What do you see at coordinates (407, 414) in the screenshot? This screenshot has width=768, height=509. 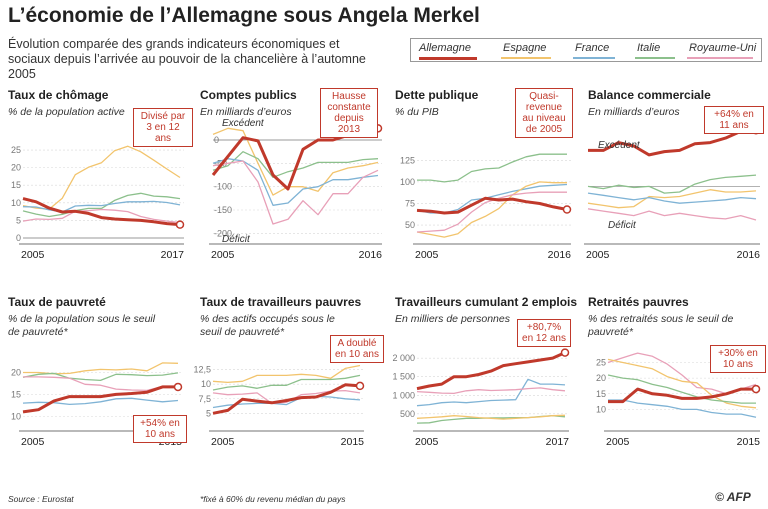 I see `y-tick-label: 500` at bounding box center [407, 414].